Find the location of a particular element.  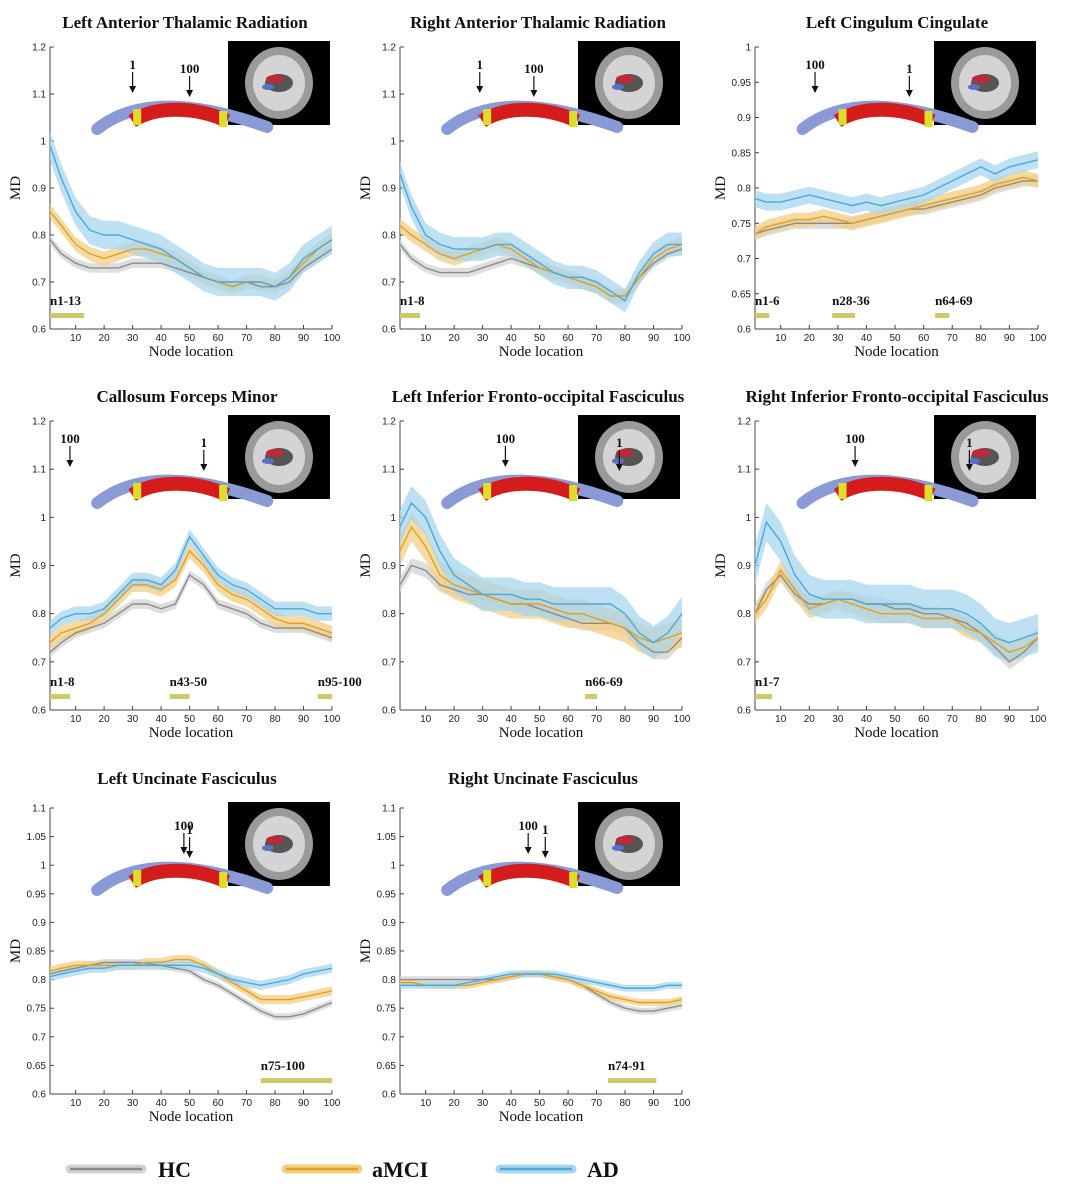

significance-label: n75-100 is located at coordinates (283, 1065).